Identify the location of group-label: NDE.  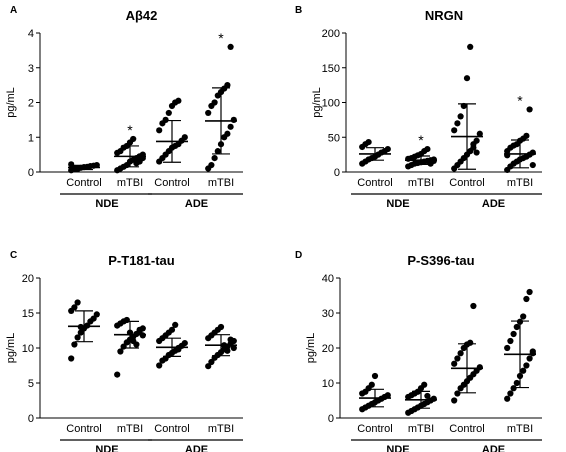
(106, 204).